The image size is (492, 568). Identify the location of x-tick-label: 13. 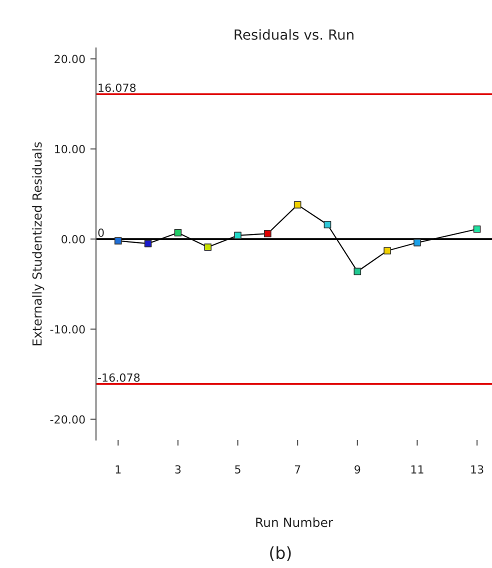
(477, 469).